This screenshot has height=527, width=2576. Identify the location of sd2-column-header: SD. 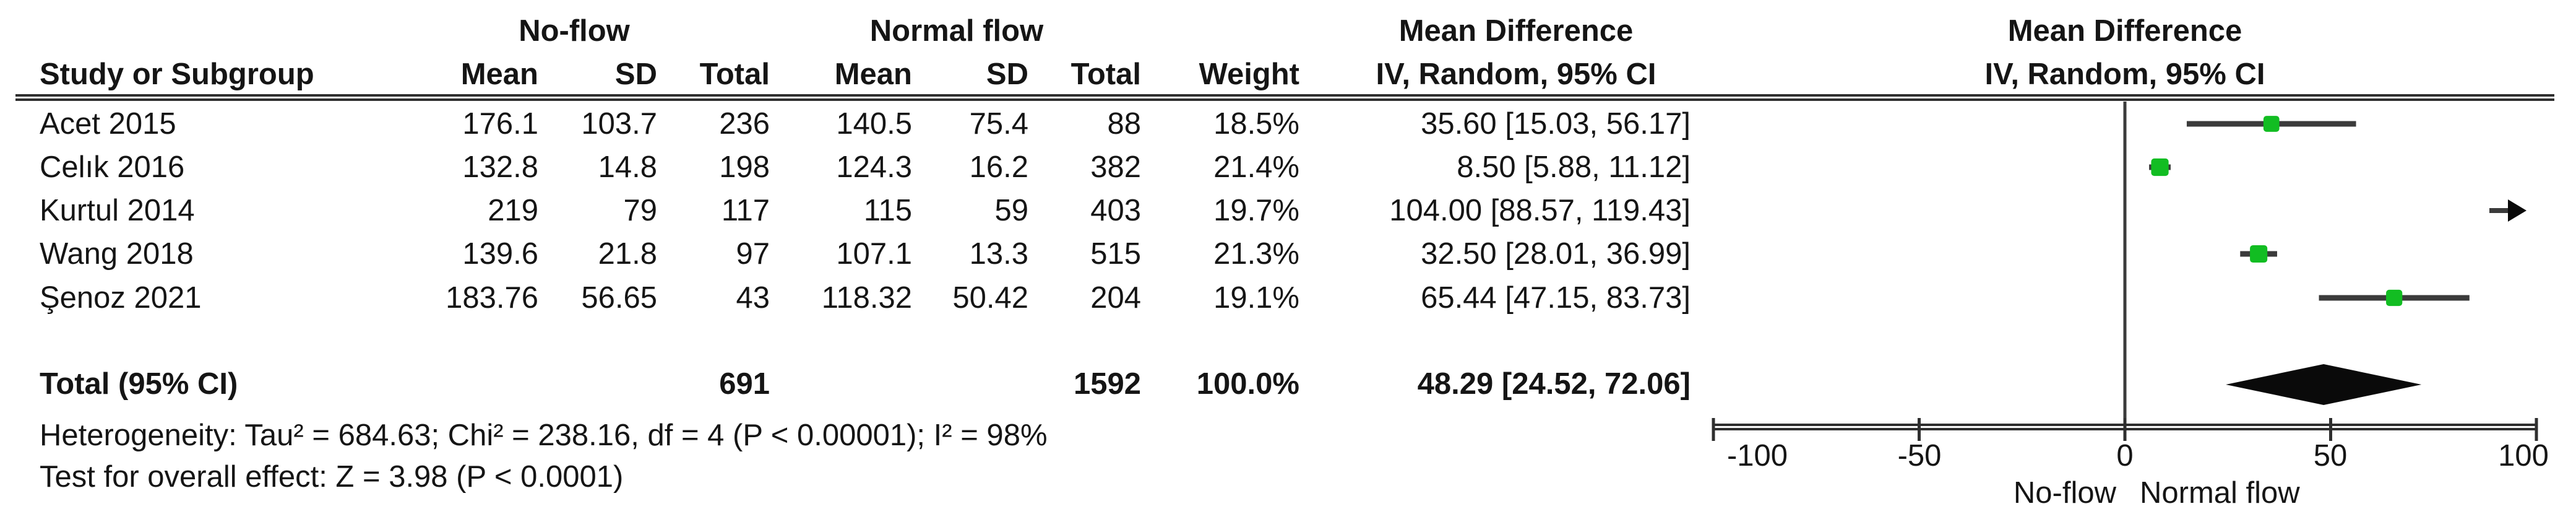
(1007, 74).